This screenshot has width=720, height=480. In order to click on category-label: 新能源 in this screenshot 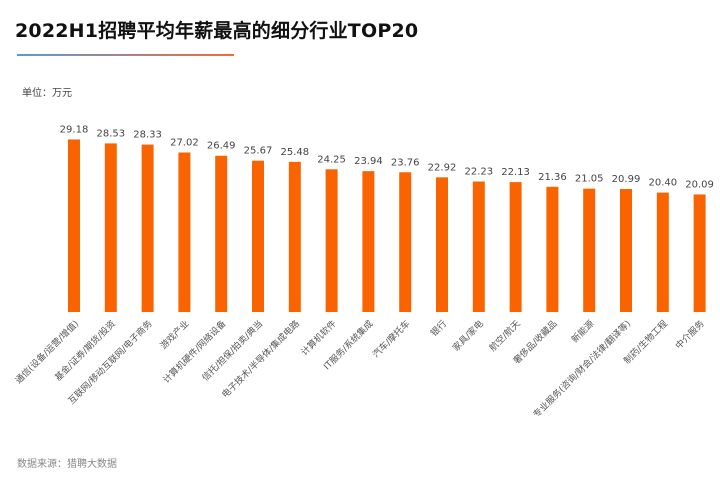, I will do `click(583, 332)`.